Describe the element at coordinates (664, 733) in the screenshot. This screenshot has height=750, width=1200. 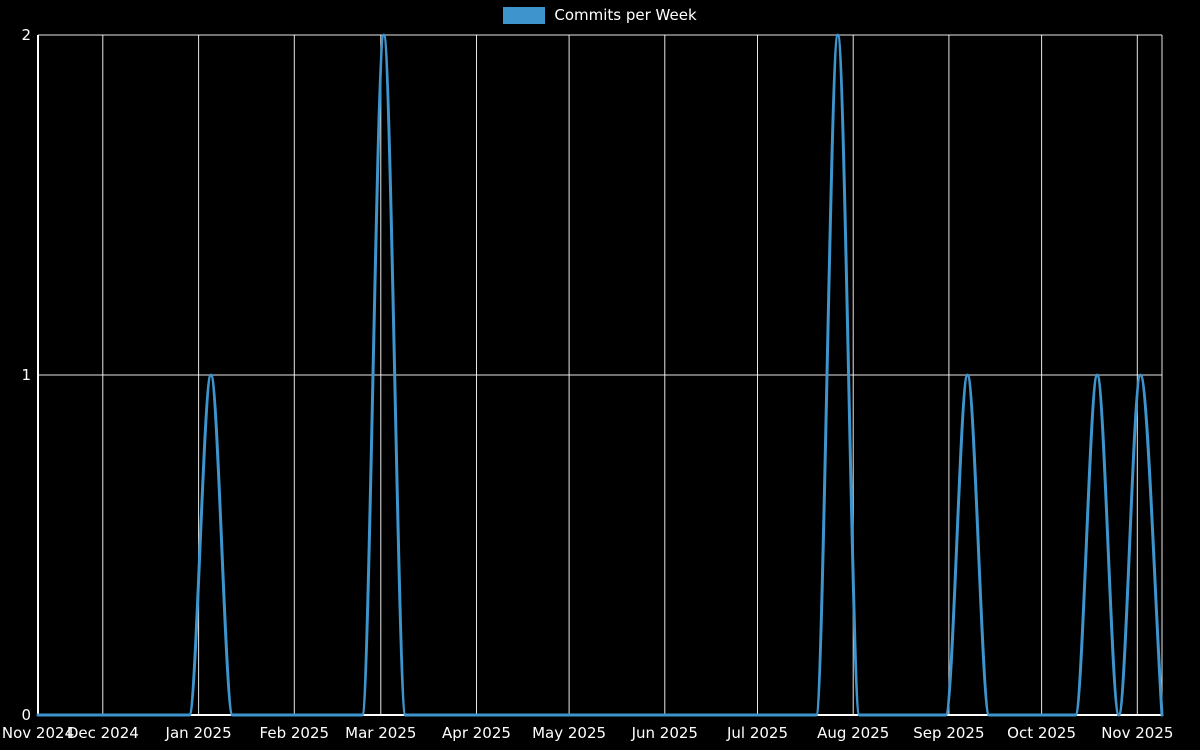
I see `x-tick-label: Jun 2025` at that location.